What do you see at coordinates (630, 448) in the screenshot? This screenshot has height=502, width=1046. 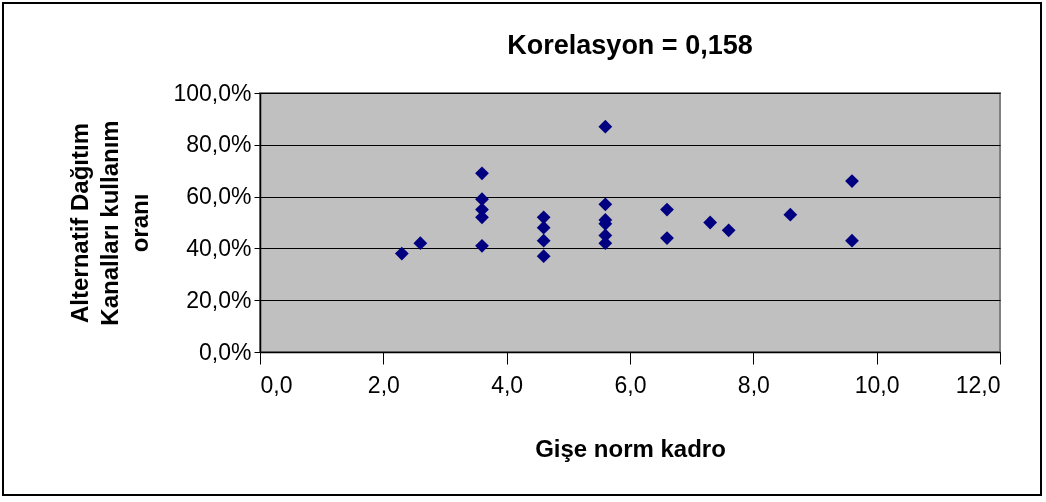 I see `x-axis-title: Gişe norm kadro` at bounding box center [630, 448].